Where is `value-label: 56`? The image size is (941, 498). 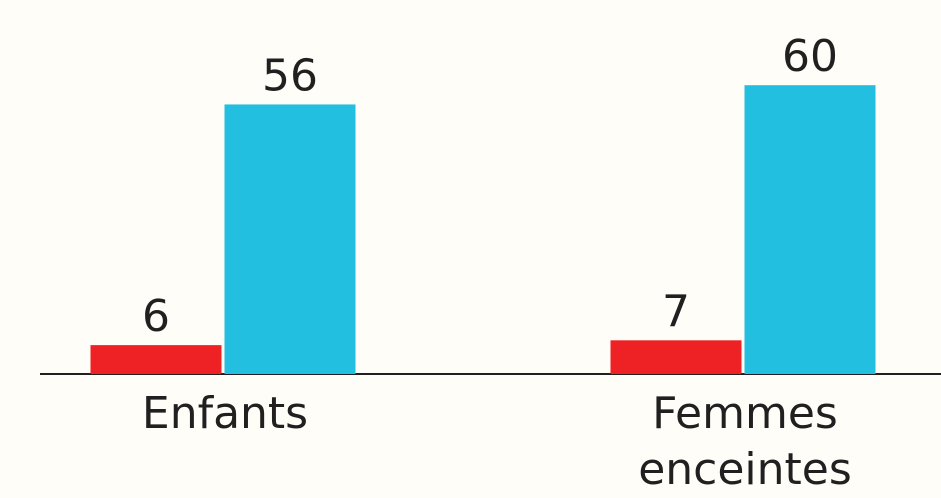 value-label: 56 is located at coordinates (290, 75).